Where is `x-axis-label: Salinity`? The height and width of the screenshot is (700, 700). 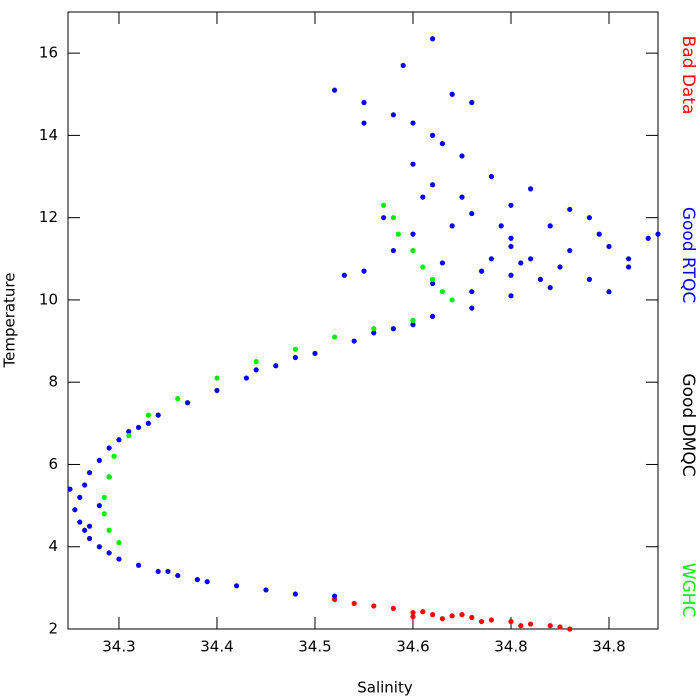 x-axis-label: Salinity is located at coordinates (385, 688).